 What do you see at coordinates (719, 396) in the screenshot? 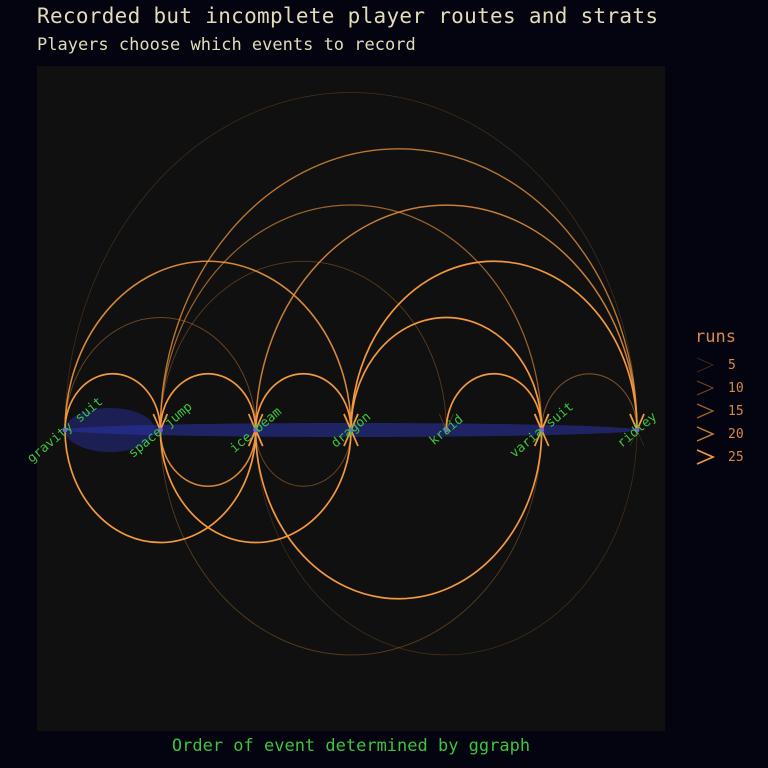
I see `legend: runs 5 10 15 20 25` at bounding box center [719, 396].